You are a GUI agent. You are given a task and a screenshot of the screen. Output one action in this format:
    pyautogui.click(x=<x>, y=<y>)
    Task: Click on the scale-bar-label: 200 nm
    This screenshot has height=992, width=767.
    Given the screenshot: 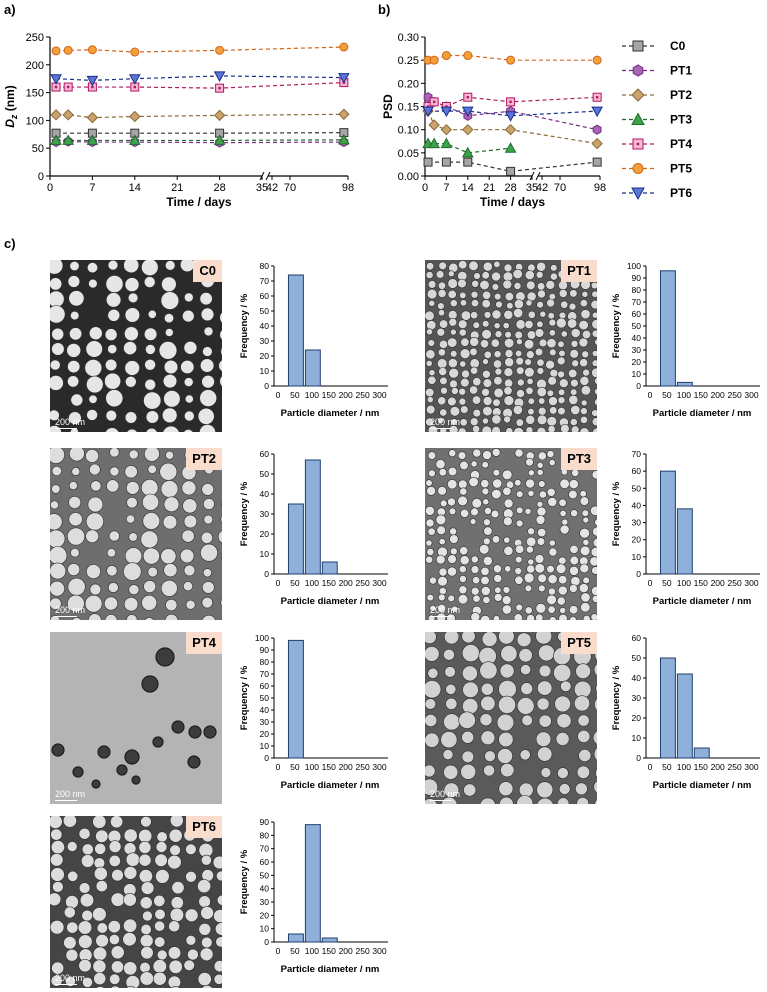 What is the action you would take?
    pyautogui.click(x=70, y=421)
    